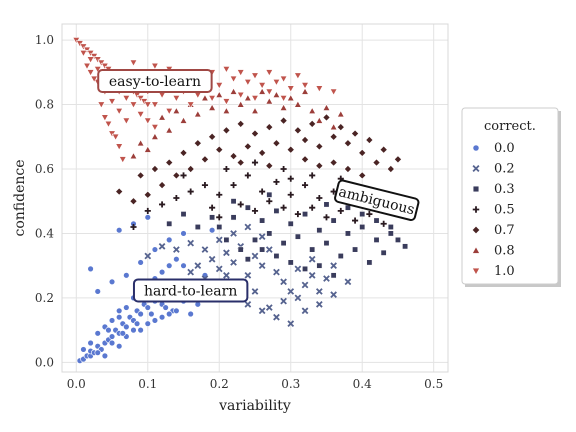 Image resolution: width=576 pixels, height=432 pixels. I want to click on annotation-box, so click(190, 290).